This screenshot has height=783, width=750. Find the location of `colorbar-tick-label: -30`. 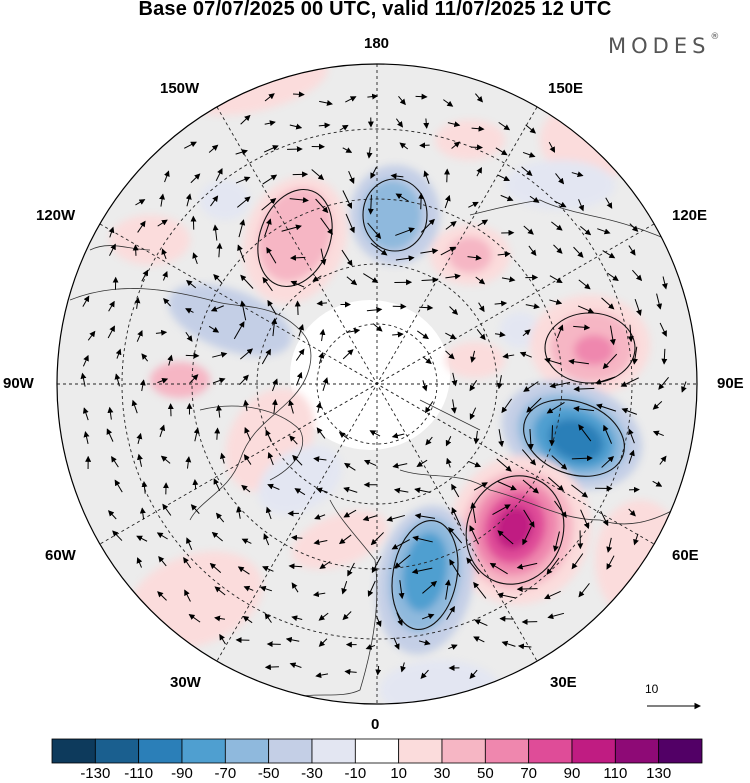

colorbar-tick-label: -30 is located at coordinates (312, 773).